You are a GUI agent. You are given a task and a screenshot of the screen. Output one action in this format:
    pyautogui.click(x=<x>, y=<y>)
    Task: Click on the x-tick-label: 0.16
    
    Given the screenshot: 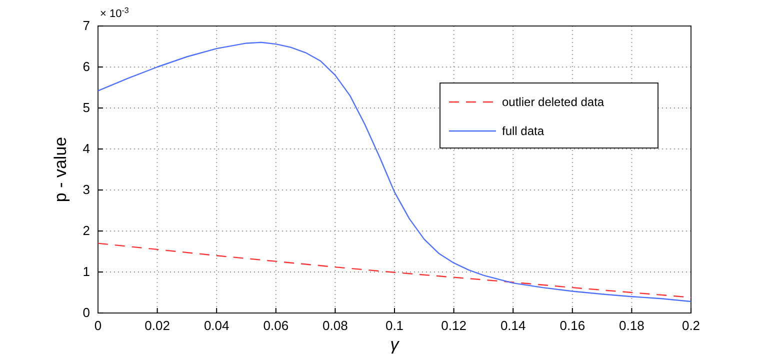 What is the action you would take?
    pyautogui.click(x=573, y=326)
    